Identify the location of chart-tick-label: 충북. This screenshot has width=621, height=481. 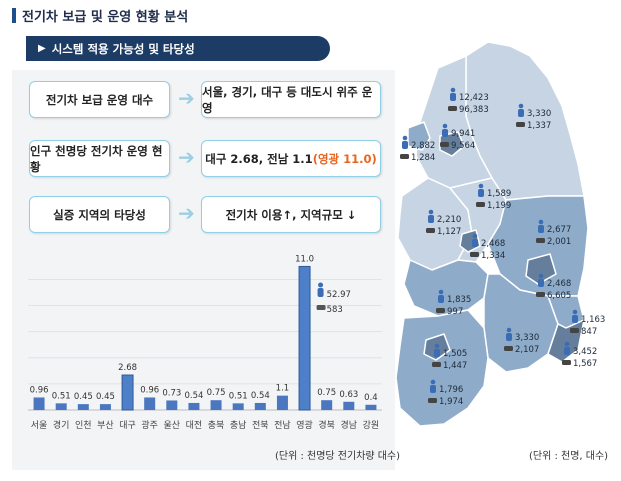
(216, 425).